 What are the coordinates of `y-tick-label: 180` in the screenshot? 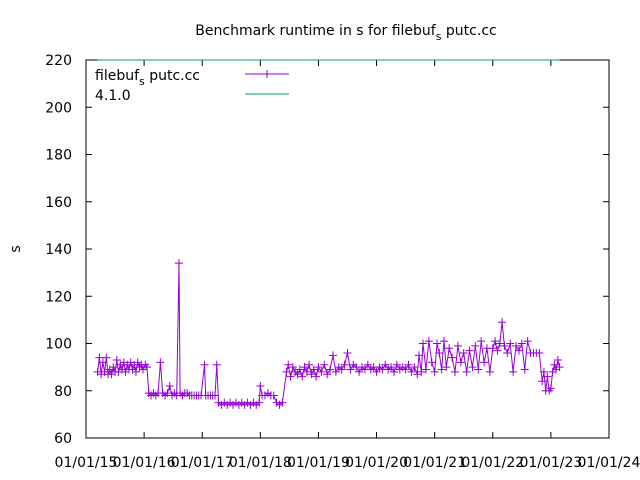 It's located at (58, 156).